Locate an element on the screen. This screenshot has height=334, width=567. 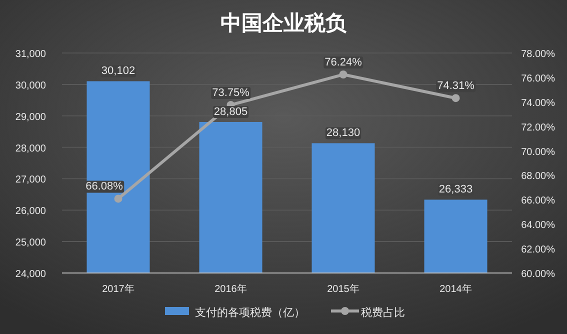
data-label: 30,102 is located at coordinates (118, 71).